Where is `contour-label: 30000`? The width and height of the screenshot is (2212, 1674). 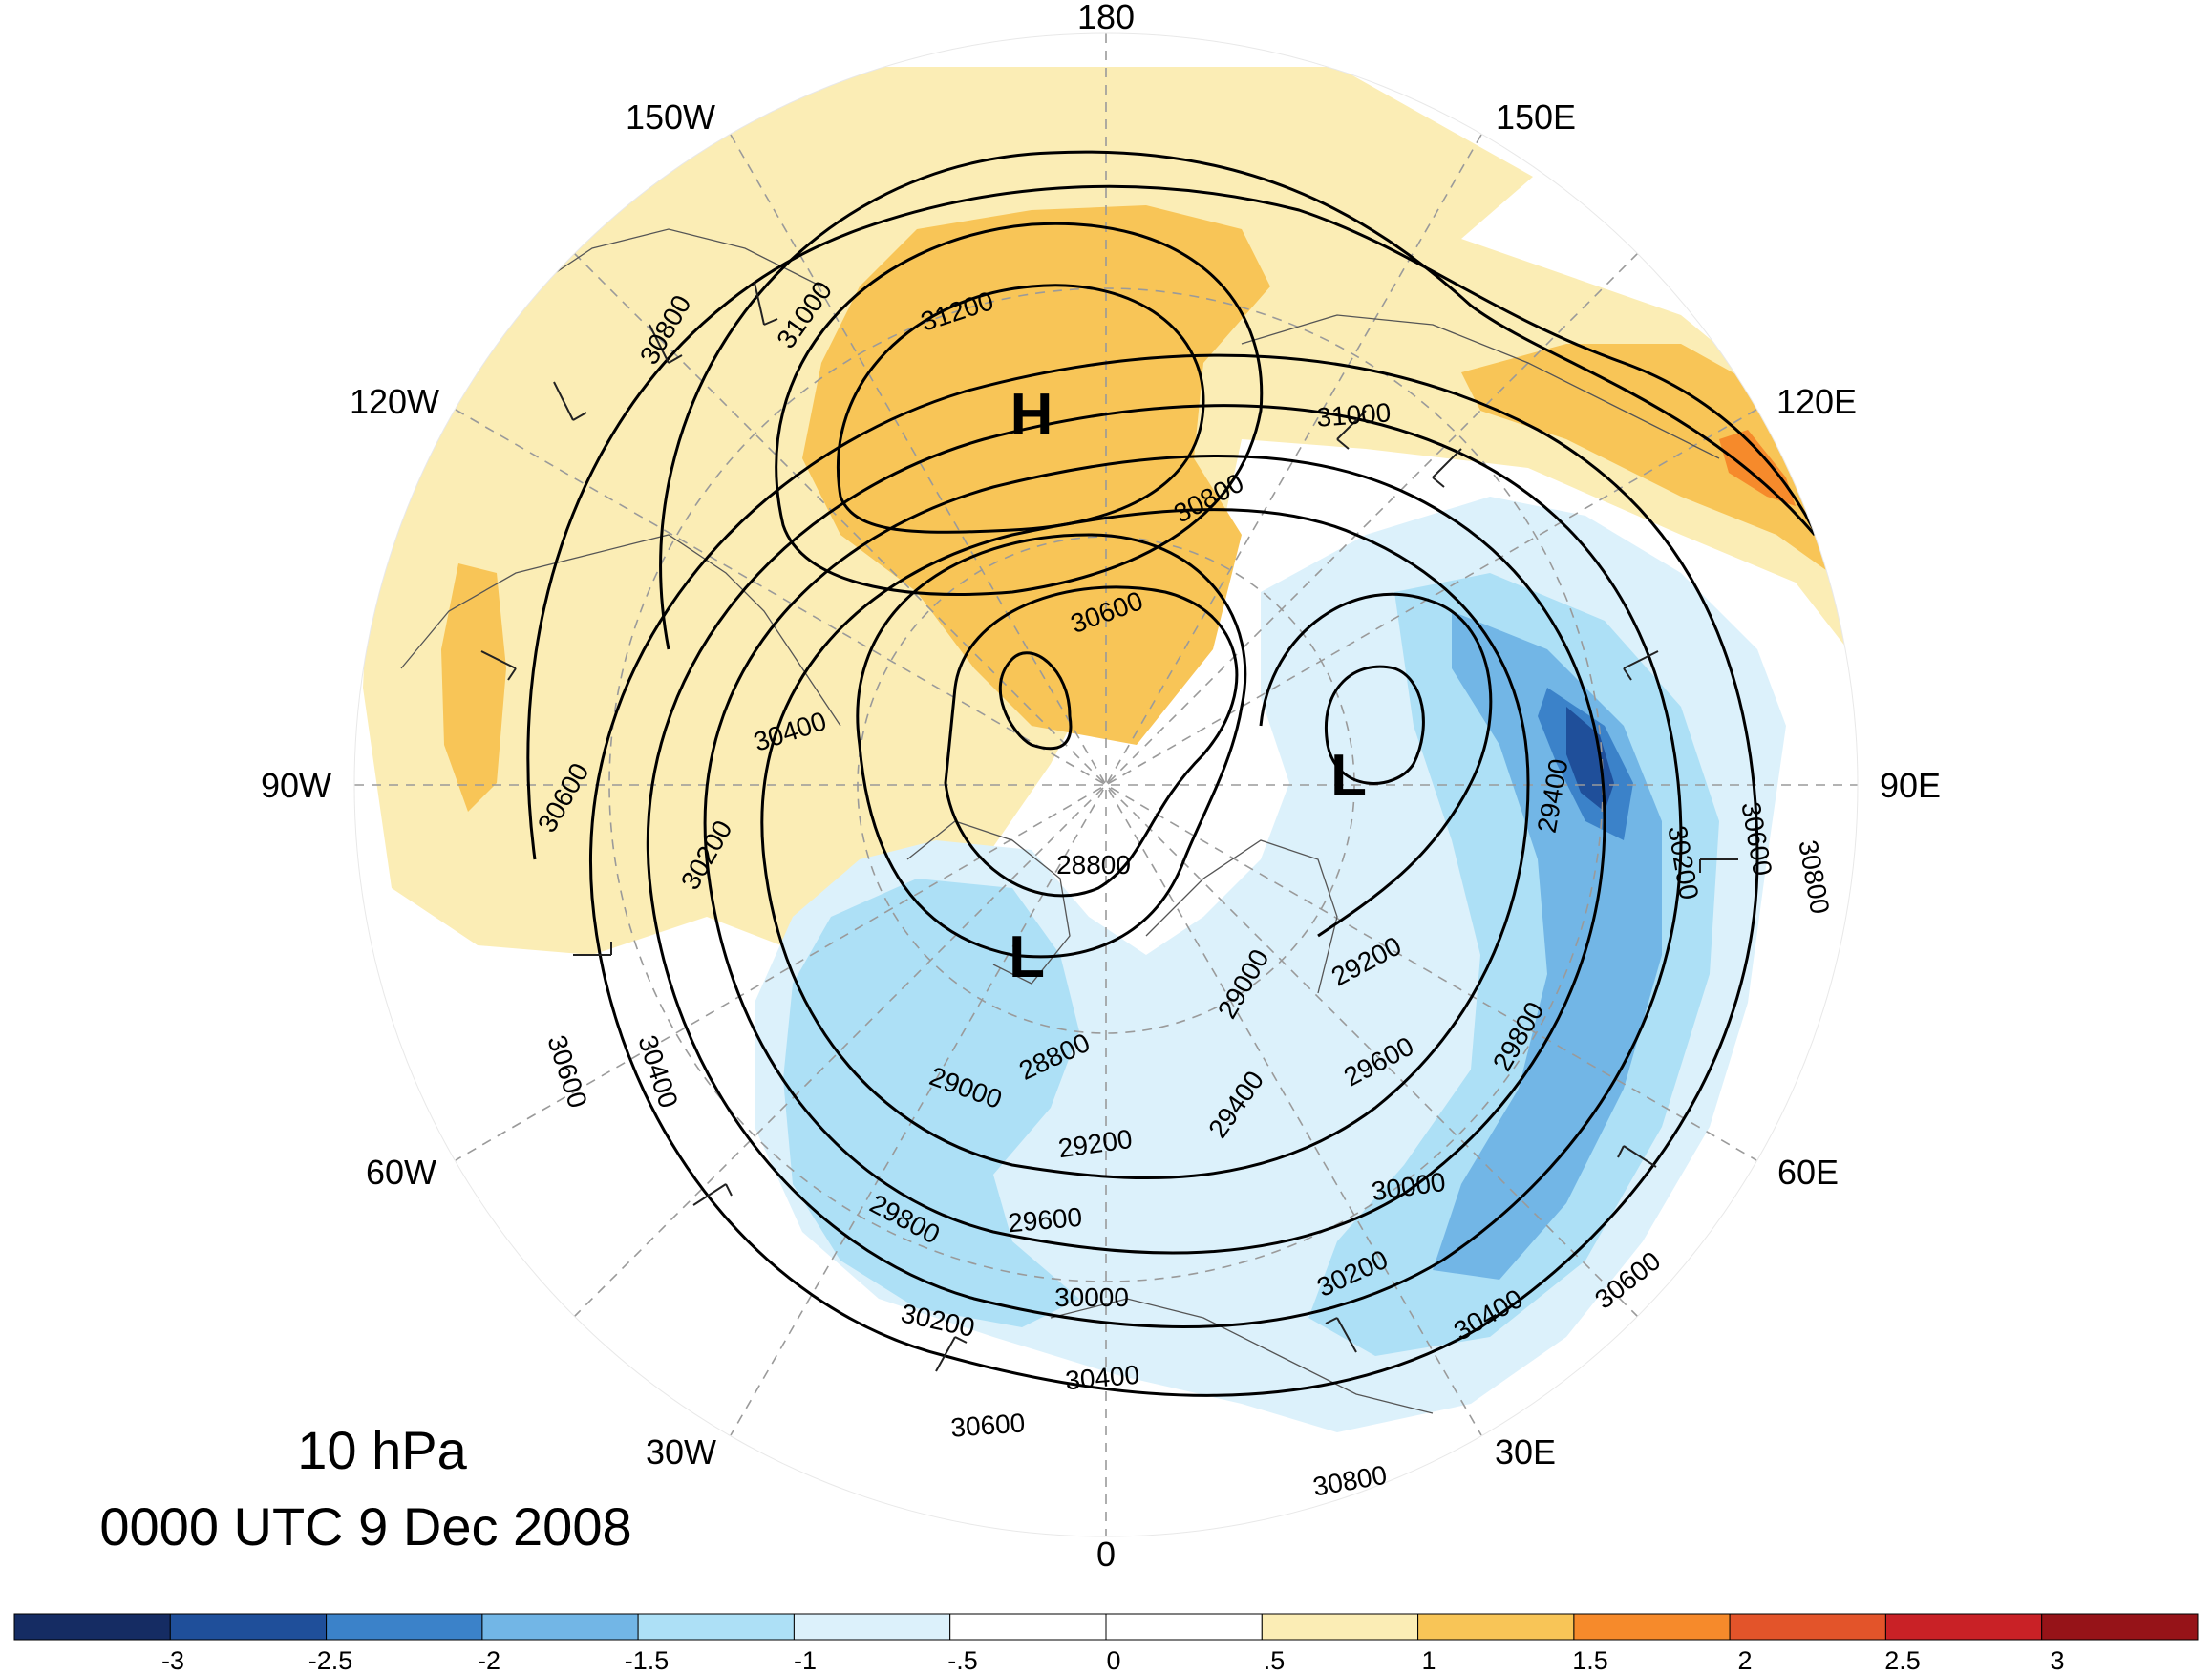 contour-label: 30000 is located at coordinates (1091, 1297).